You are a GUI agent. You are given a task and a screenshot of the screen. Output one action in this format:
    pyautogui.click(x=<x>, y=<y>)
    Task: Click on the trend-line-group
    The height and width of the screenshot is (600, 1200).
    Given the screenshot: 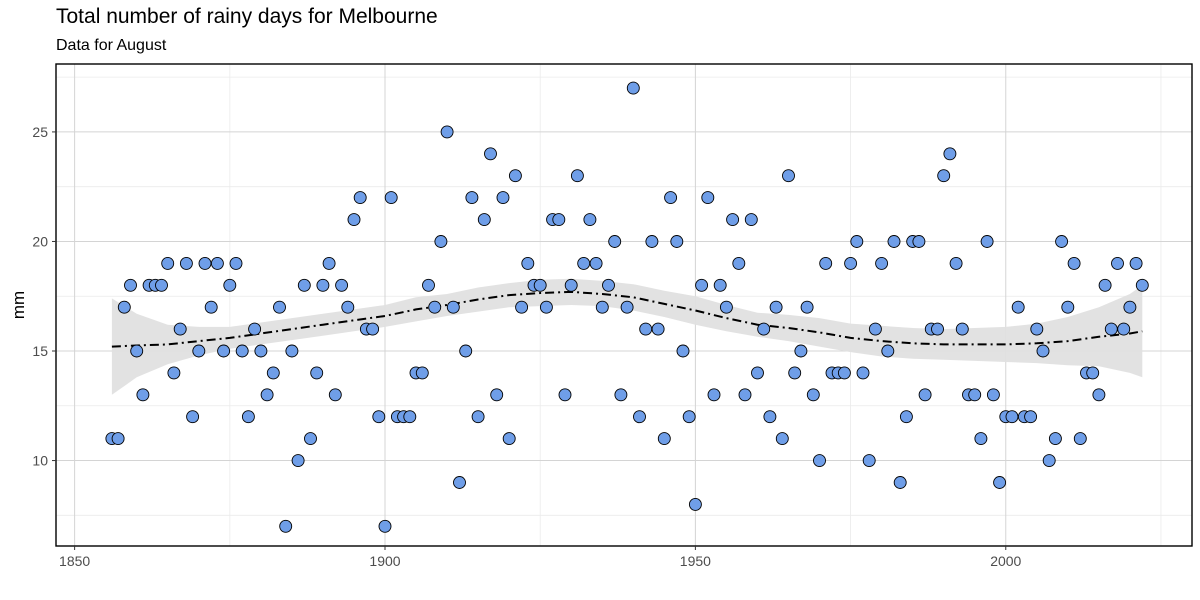 What is the action you would take?
    pyautogui.click(x=627, y=319)
    